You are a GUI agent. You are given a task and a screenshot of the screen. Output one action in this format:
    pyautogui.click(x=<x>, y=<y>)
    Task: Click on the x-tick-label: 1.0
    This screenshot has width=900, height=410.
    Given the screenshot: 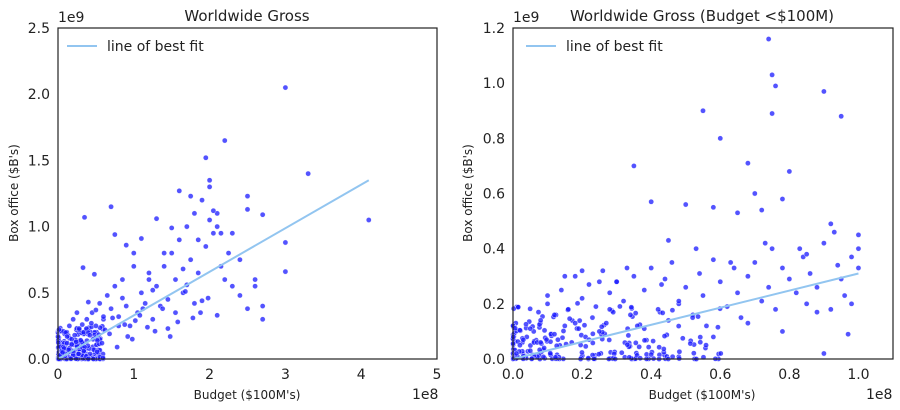 What is the action you would take?
    pyautogui.click(x=858, y=375)
    